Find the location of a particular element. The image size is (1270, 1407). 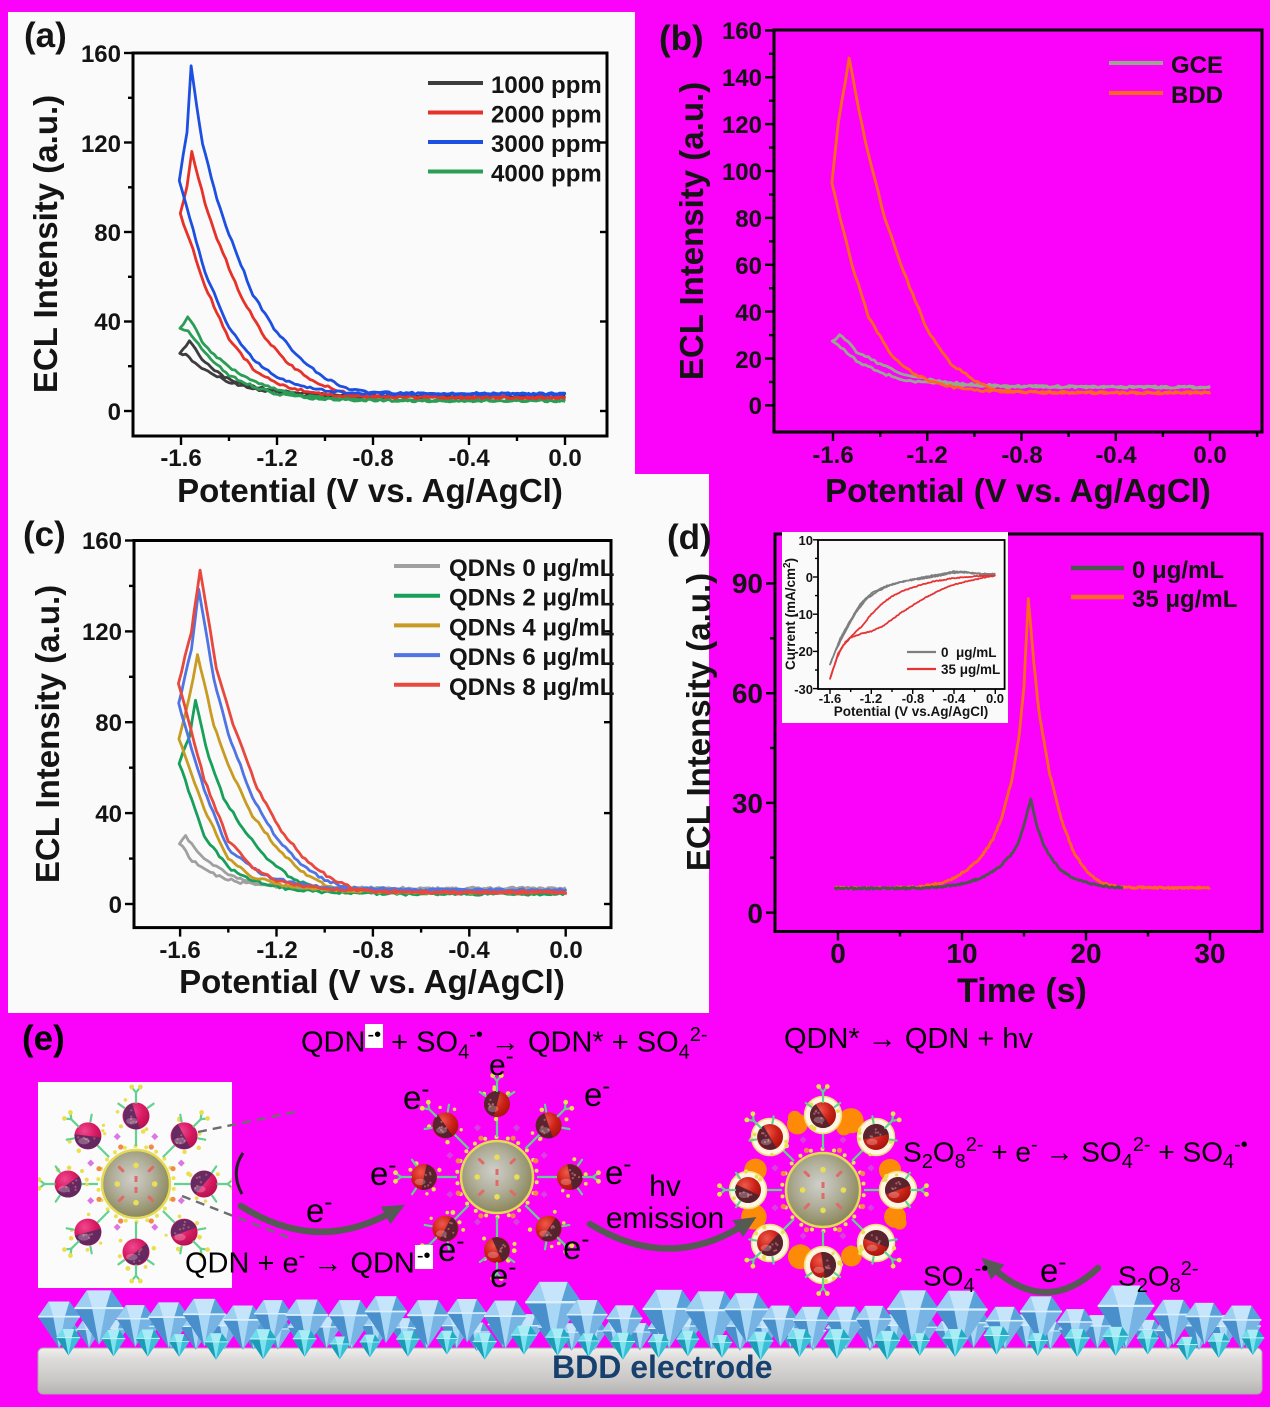

svg-text: QDNs 8 μg/mL is located at coordinates (531, 687).